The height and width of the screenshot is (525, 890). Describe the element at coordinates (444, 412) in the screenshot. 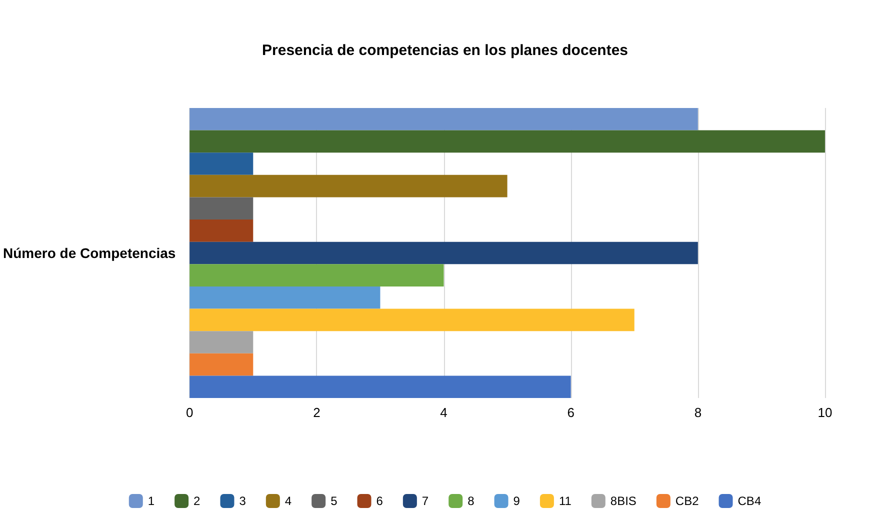

I see `x-tick-label: 4` at that location.